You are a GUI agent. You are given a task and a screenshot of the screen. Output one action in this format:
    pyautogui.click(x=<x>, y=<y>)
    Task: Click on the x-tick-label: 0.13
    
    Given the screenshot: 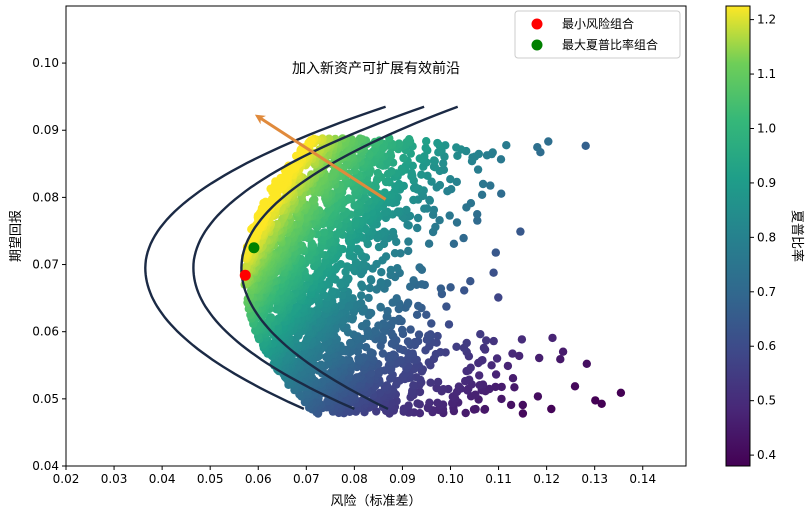 What is the action you would take?
    pyautogui.click(x=594, y=479)
    